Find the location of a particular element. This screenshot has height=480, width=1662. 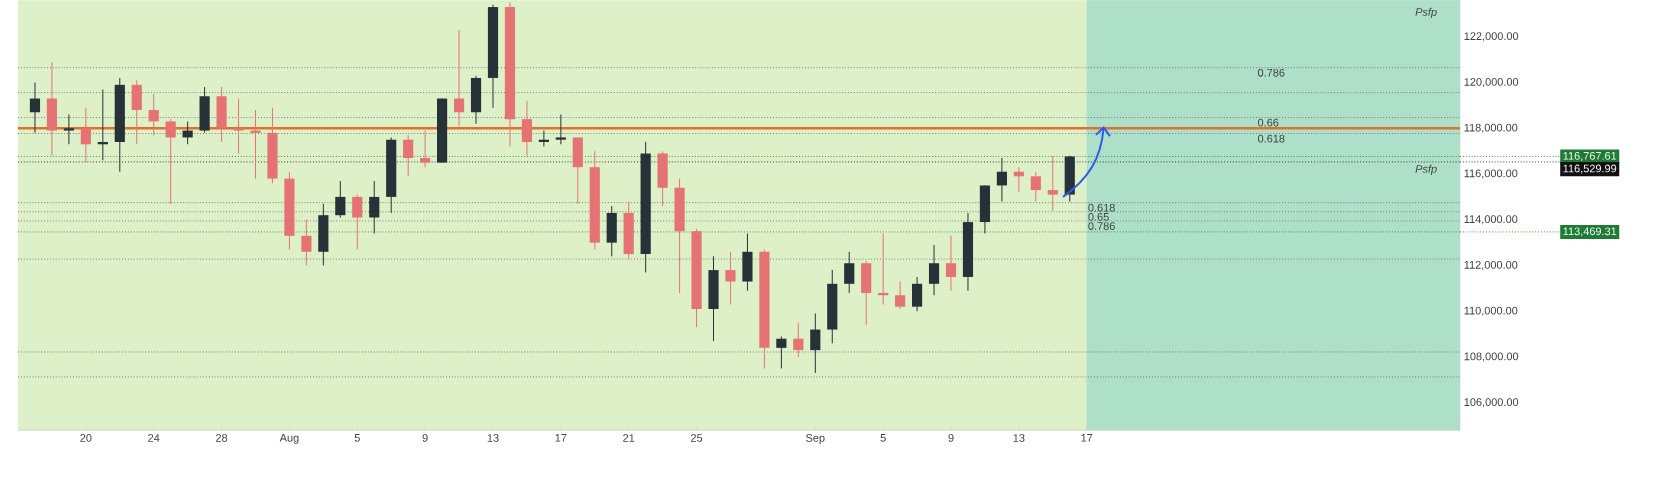

y-tick-label: 108,000.00 is located at coordinates (1491, 357).